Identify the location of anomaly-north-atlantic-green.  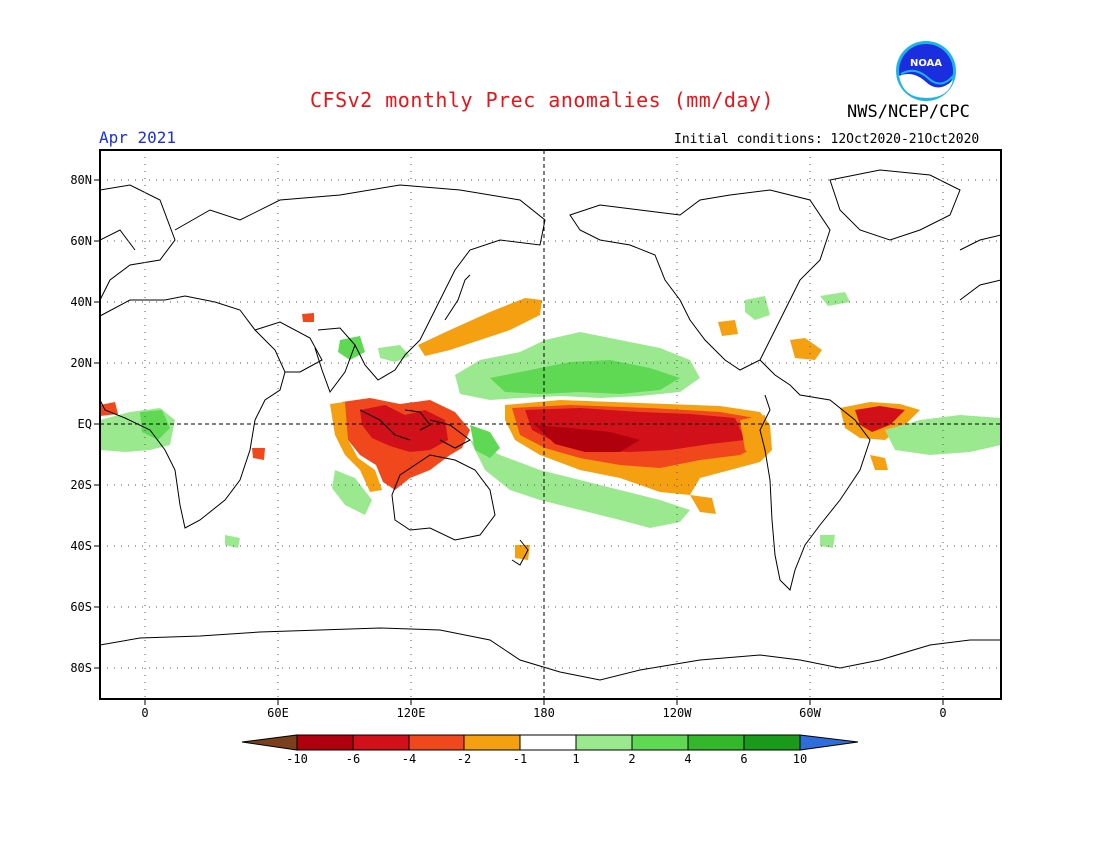
(835, 299).